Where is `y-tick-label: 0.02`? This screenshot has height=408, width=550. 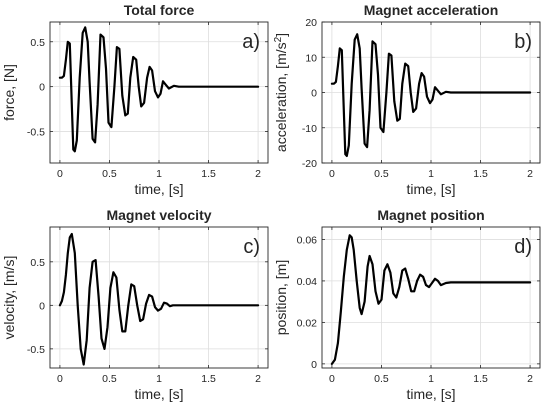 y-tick-label: 0.02 is located at coordinates (307, 323).